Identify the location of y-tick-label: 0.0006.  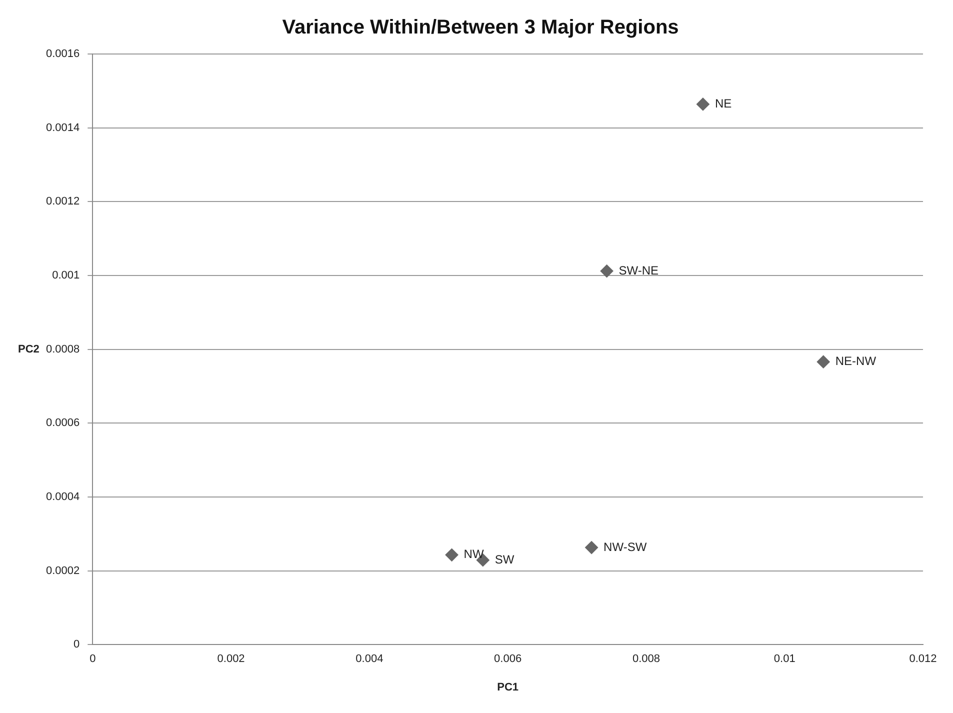
(63, 423).